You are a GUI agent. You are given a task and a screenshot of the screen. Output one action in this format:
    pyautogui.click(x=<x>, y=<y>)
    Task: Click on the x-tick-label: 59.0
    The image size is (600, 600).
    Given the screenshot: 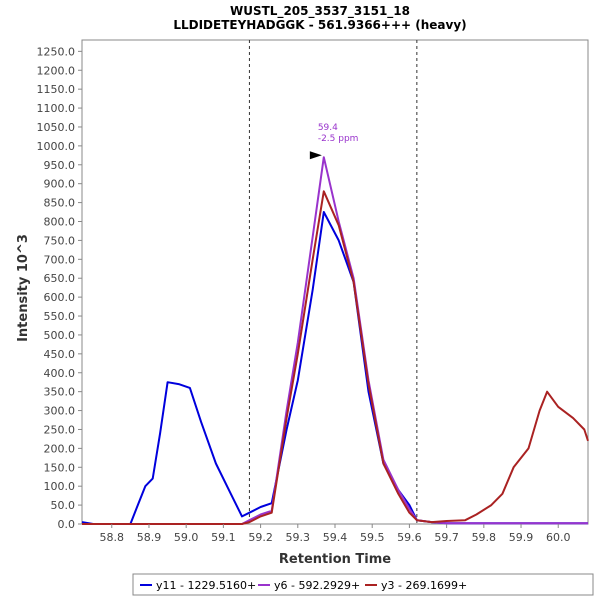 What is the action you would take?
    pyautogui.click(x=186, y=537)
    